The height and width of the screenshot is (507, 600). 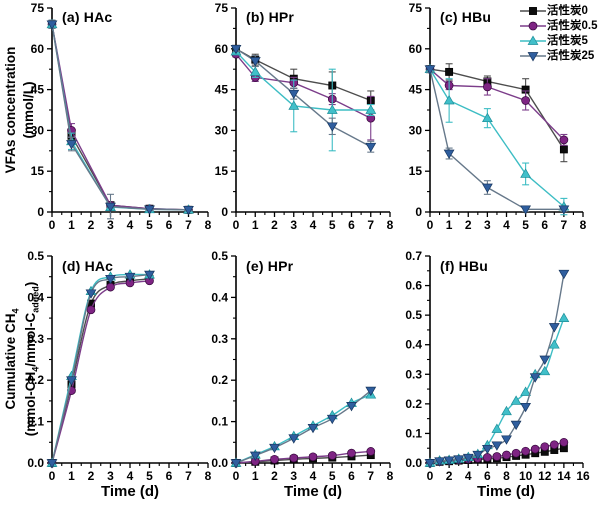 I want to click on legend-item-ac0: 活性炭0, so click(x=558, y=9).